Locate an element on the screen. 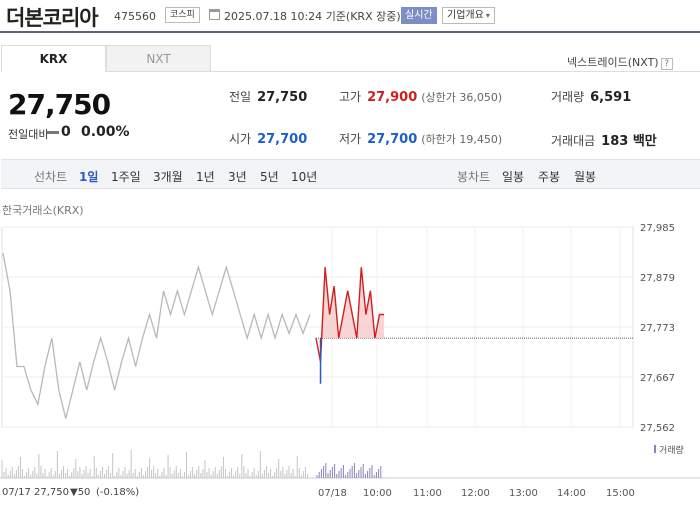 The image size is (700, 505). tab-nxt: NXT is located at coordinates (158, 58).